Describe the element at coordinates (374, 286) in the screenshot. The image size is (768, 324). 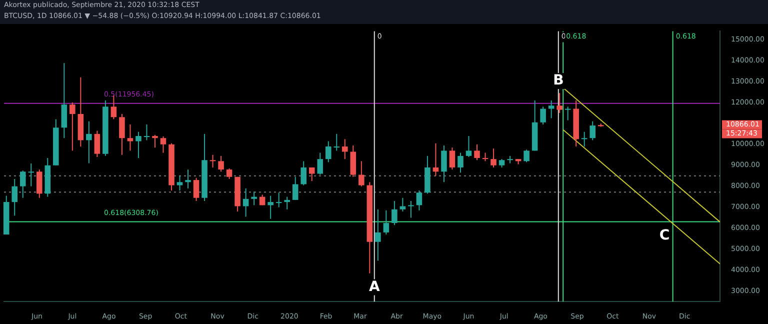
I see `annotation: A` at that location.